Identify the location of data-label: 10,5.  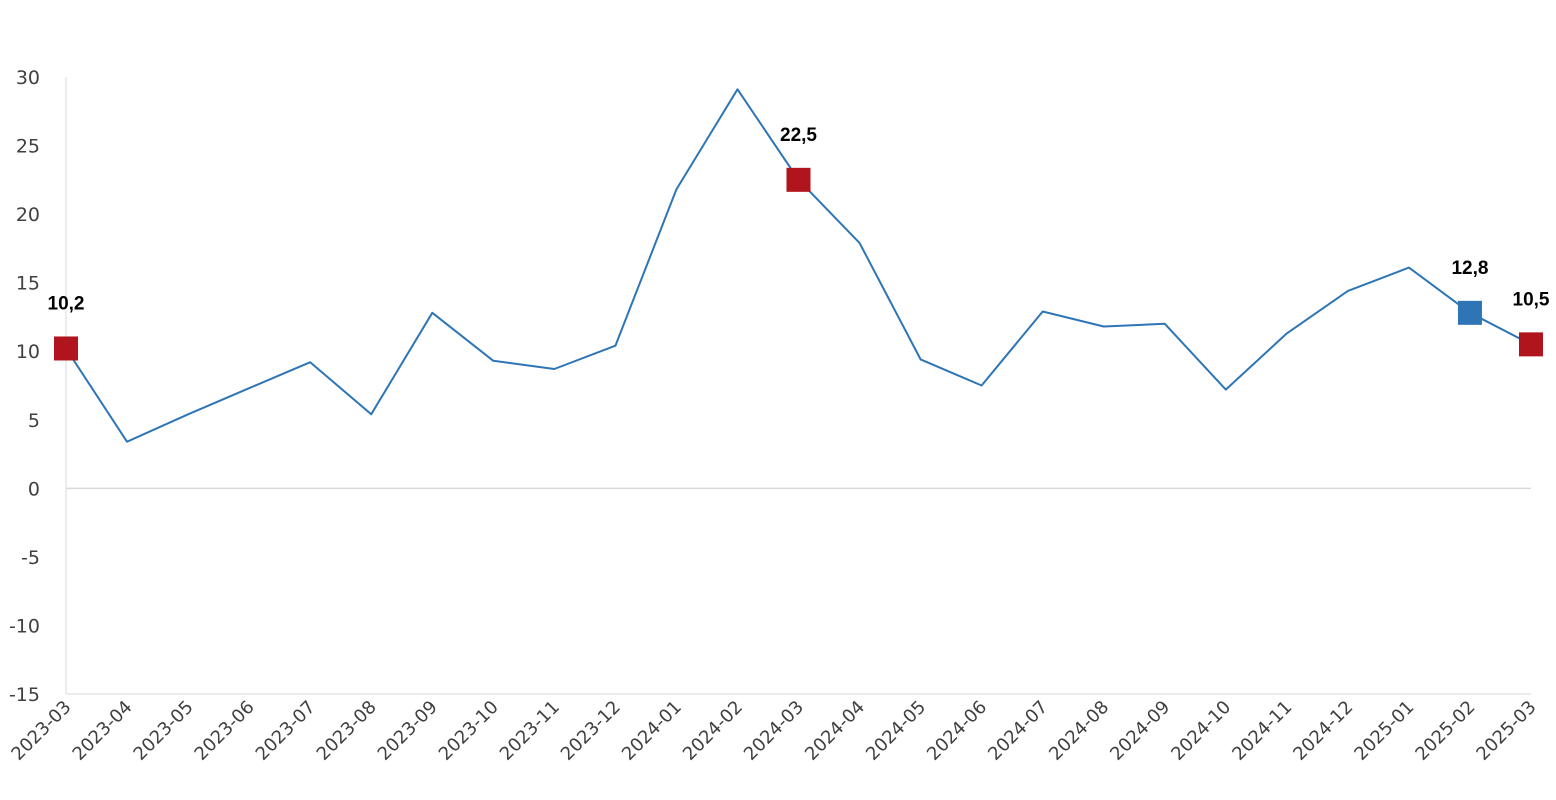
(1531, 299).